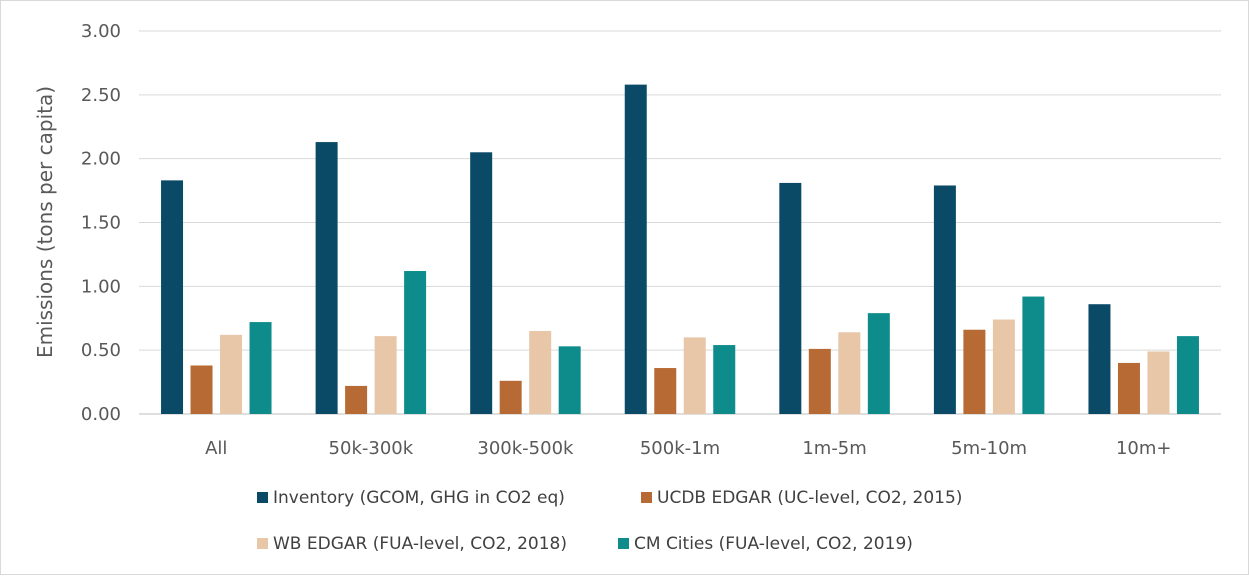 The image size is (1249, 576). What do you see at coordinates (45, 222) in the screenshot?
I see `y-axis-label: Emissions (tons per capita)` at bounding box center [45, 222].